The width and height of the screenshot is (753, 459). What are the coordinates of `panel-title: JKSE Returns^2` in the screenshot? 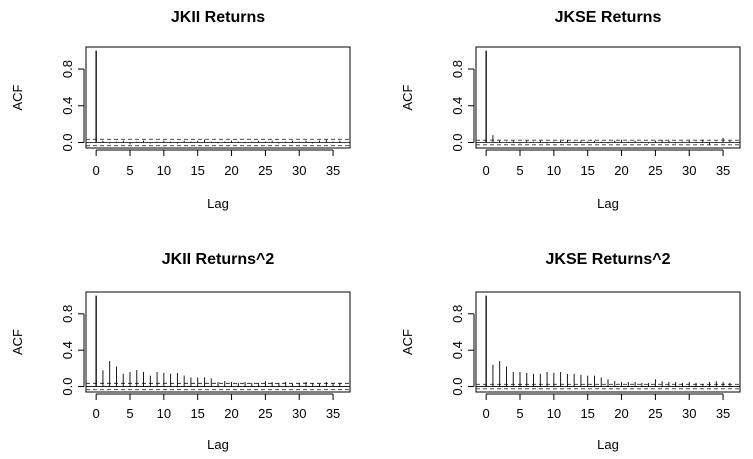 It's located at (608, 259).